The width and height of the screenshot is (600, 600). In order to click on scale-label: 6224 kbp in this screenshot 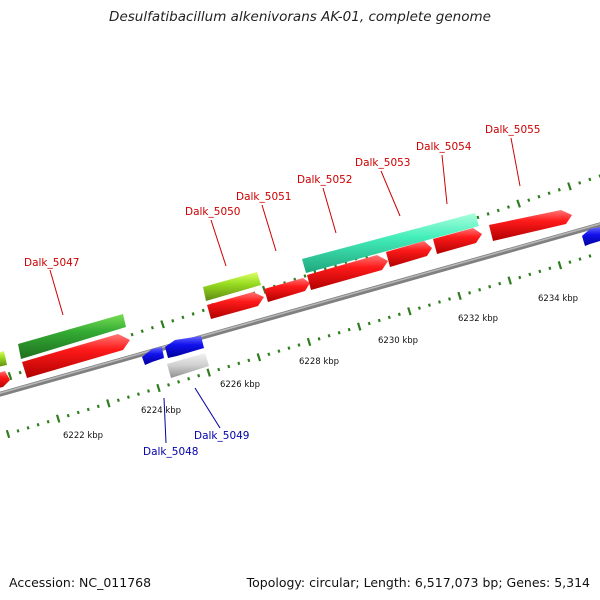, I will do `click(161, 411)`.